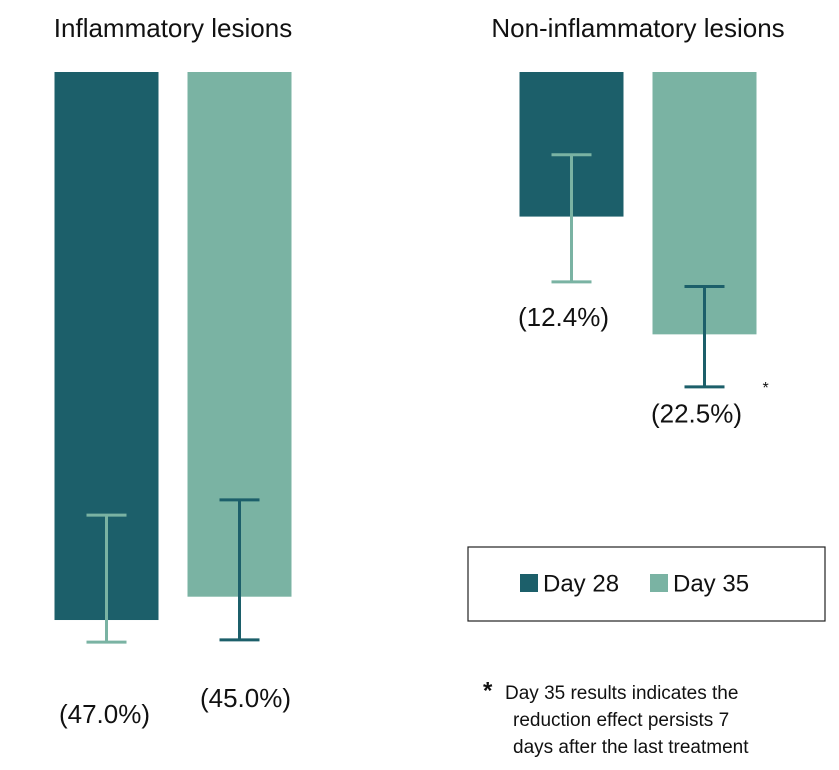 The height and width of the screenshot is (770, 839). What do you see at coordinates (631, 747) in the screenshot?
I see `footnote: days after the last treatment` at bounding box center [631, 747].